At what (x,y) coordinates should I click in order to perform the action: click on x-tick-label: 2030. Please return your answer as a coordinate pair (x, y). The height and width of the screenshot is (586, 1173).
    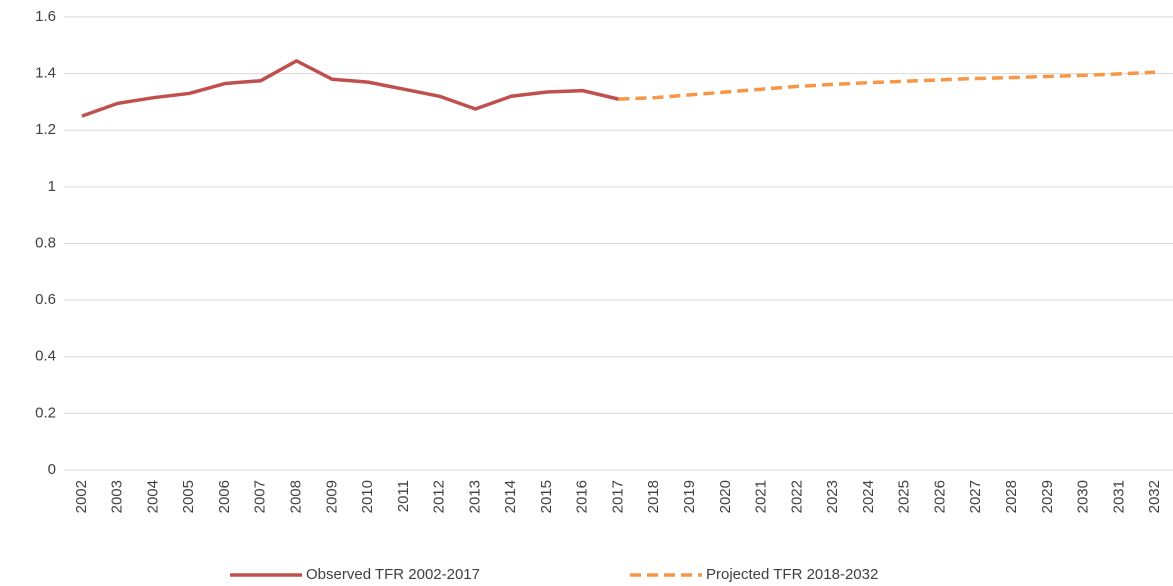
    Looking at the image, I should click on (1083, 496).